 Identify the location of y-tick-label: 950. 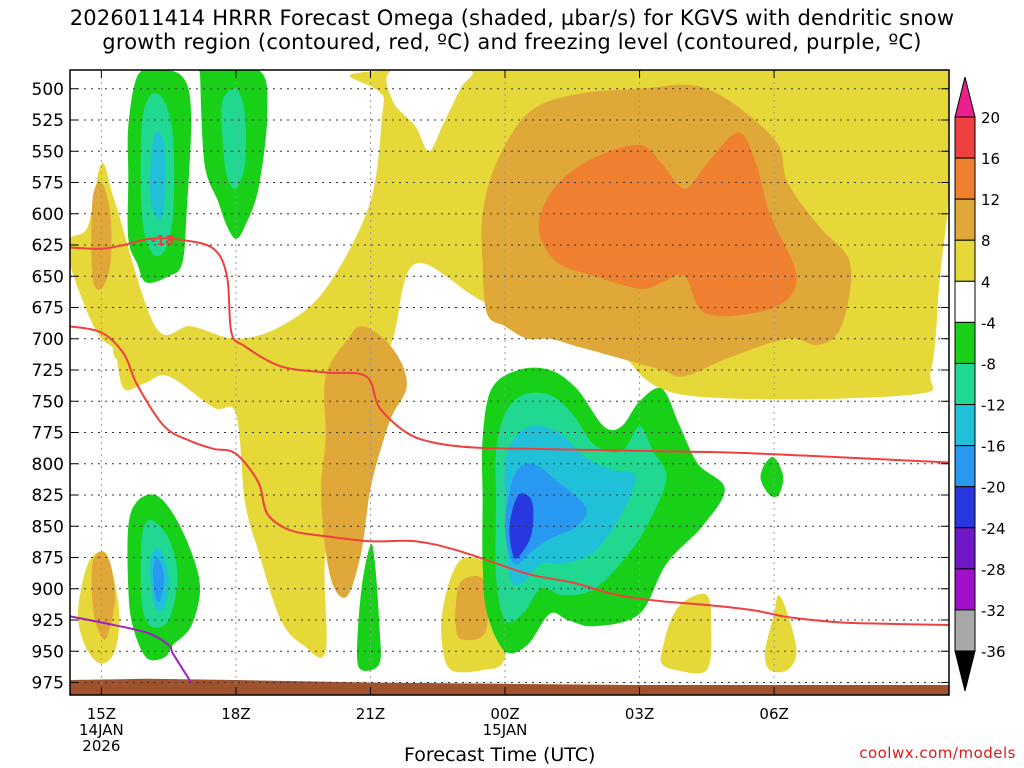
(48, 652).